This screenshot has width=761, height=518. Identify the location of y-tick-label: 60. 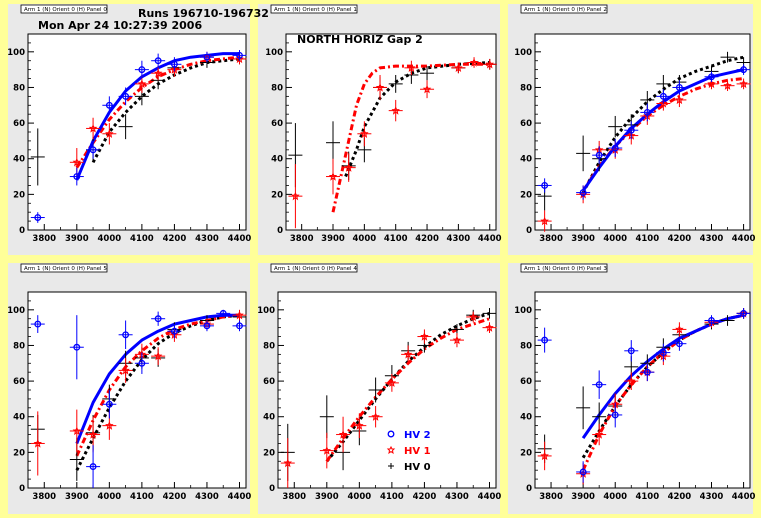
(19, 124).